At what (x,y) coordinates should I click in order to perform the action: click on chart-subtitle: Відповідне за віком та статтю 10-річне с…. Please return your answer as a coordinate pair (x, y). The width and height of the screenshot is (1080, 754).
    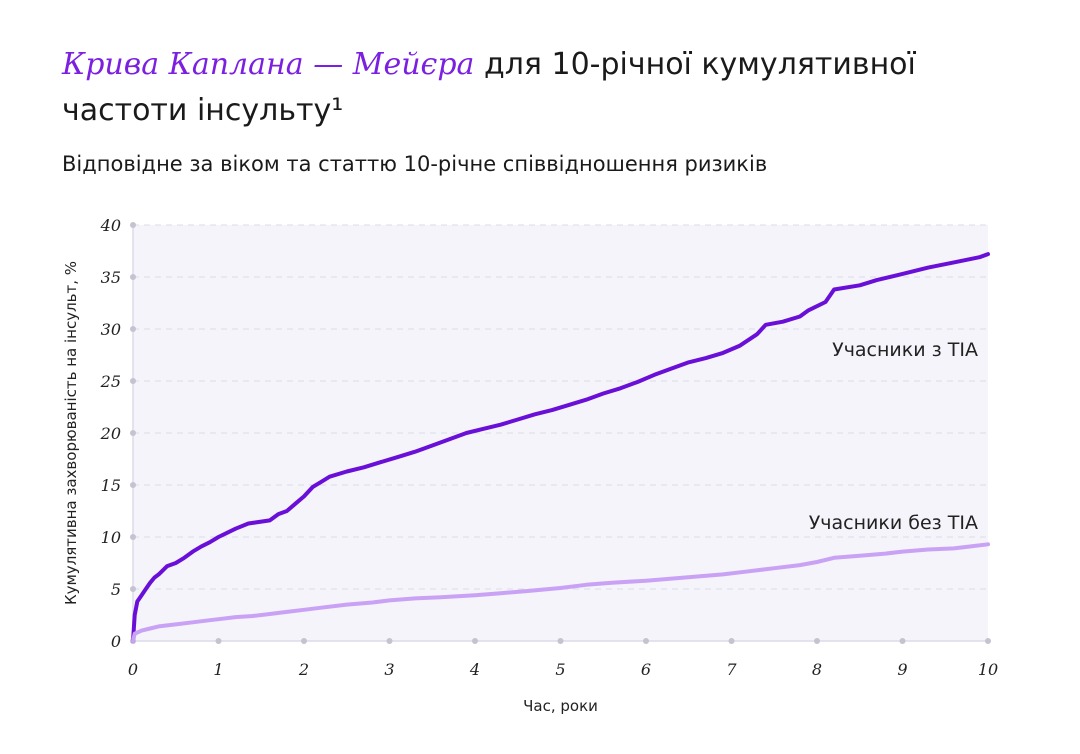
    Looking at the image, I should click on (415, 164).